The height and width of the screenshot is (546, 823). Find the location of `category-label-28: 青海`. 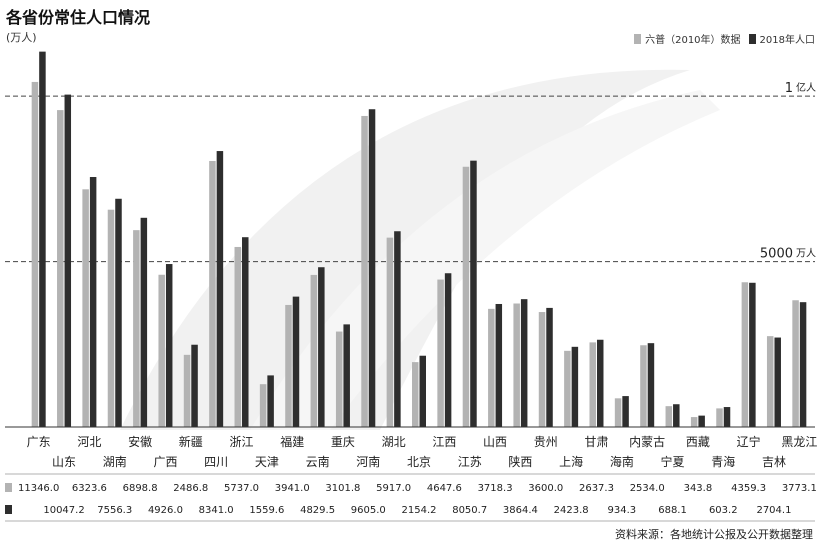

category-label-28: 青海 is located at coordinates (723, 461).